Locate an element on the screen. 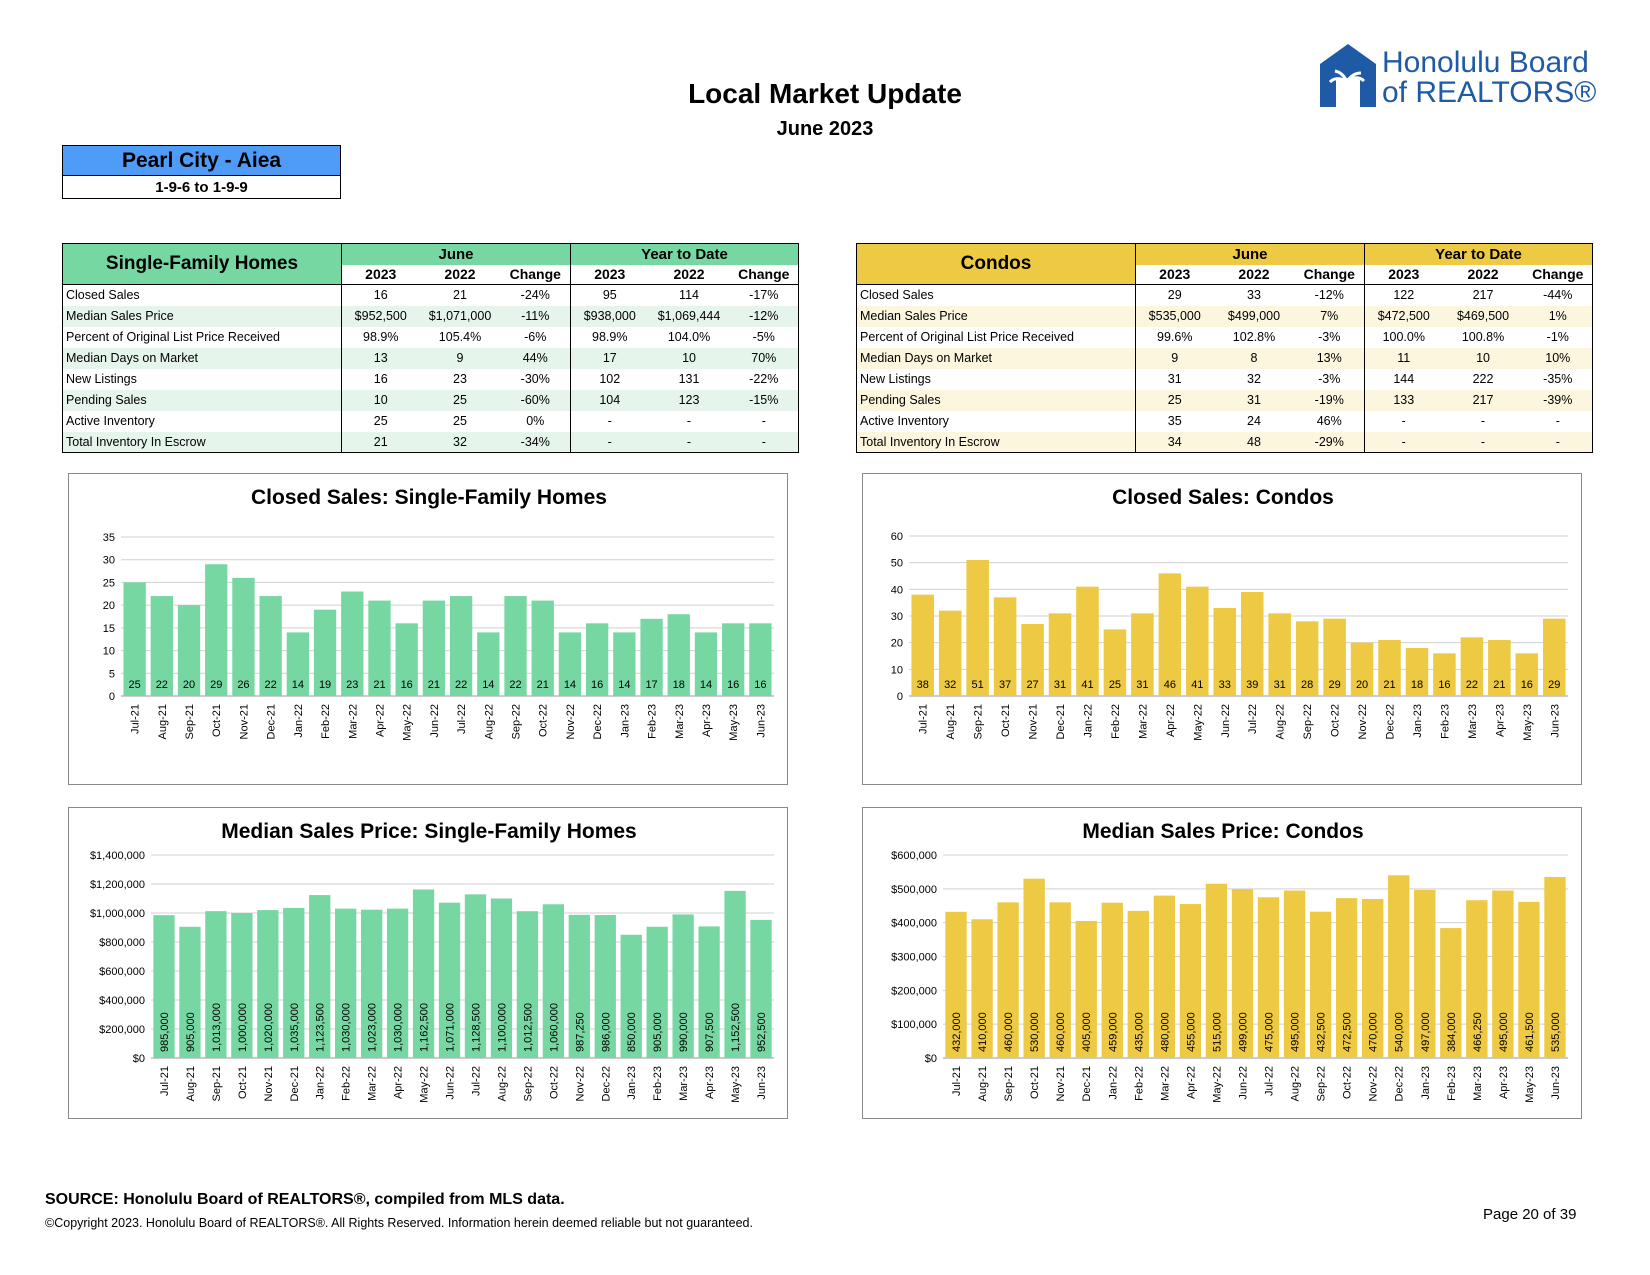  col-header: 2022 is located at coordinates (689, 274).